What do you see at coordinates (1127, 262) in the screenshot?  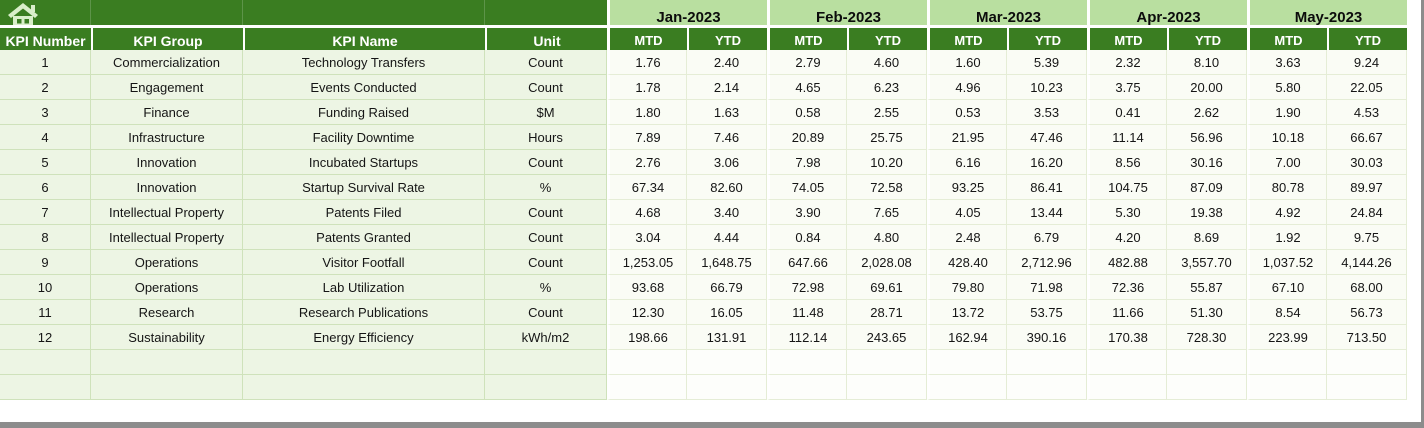 I see `cell-value: 482.88` at bounding box center [1127, 262].